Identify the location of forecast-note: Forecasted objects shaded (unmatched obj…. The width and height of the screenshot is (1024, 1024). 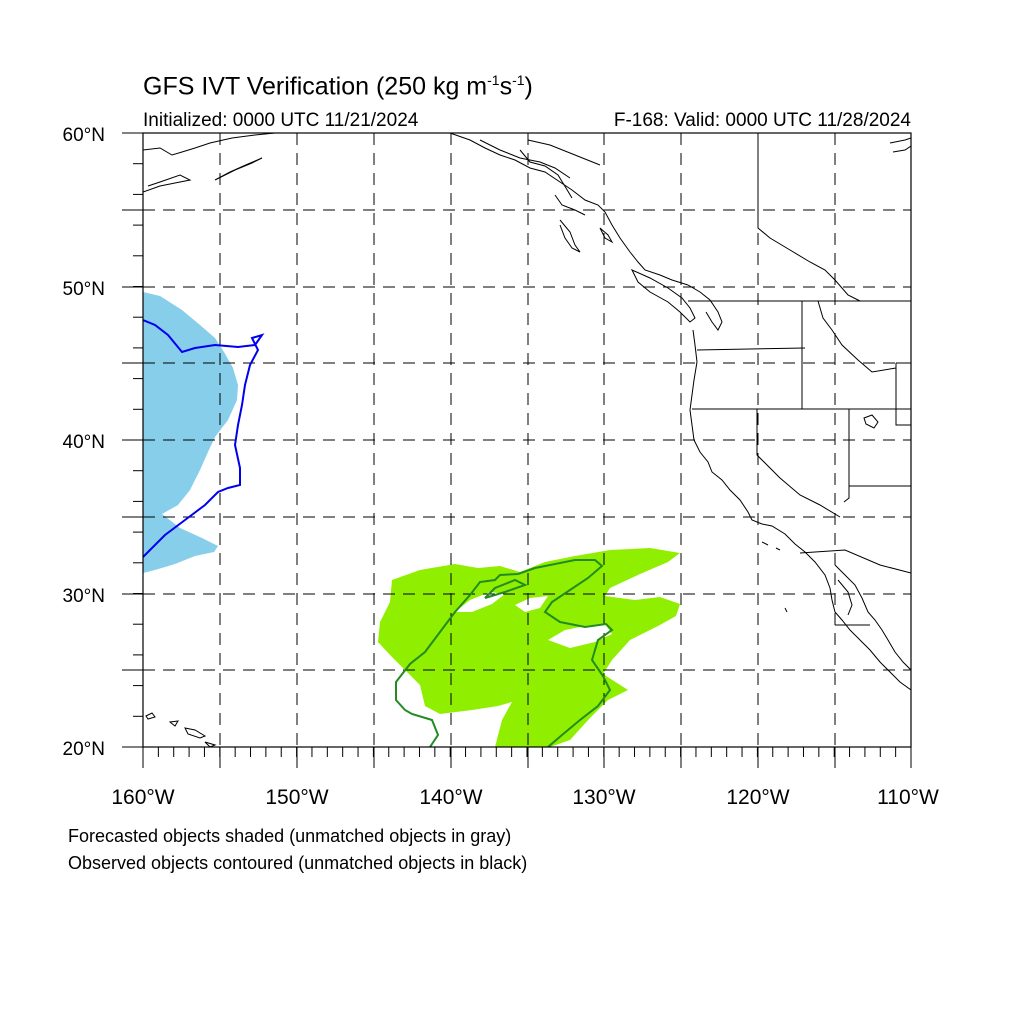
(290, 836).